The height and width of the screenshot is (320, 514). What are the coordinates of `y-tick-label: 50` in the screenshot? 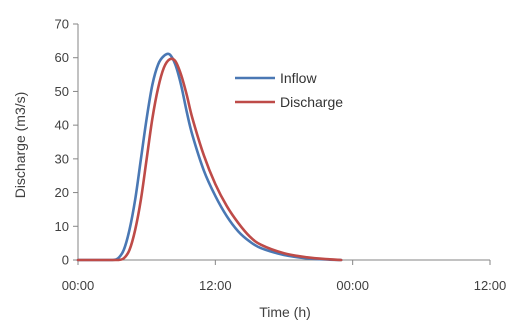 It's located at (62, 91).